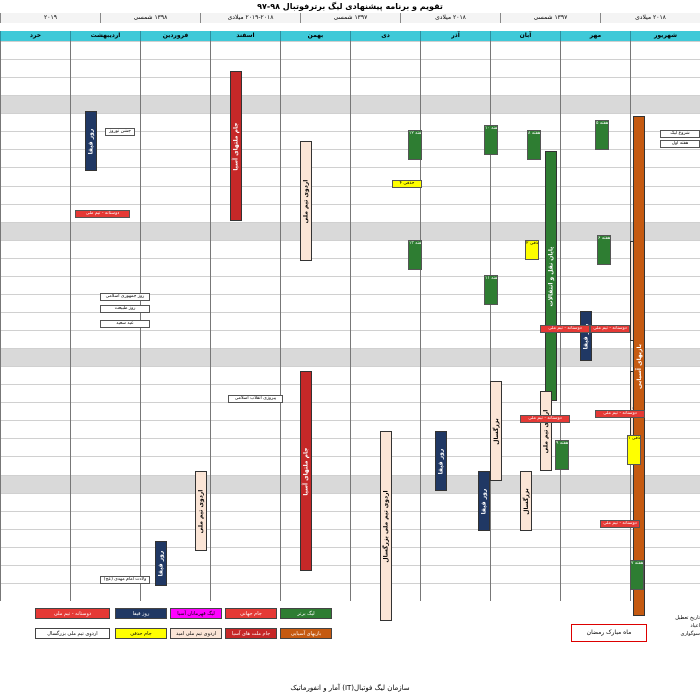 The width and height of the screenshot is (700, 700). Describe the element at coordinates (196, 613) in the screenshot. I see `legend-asia-league: لیگ قهرمانان آسیا` at that location.